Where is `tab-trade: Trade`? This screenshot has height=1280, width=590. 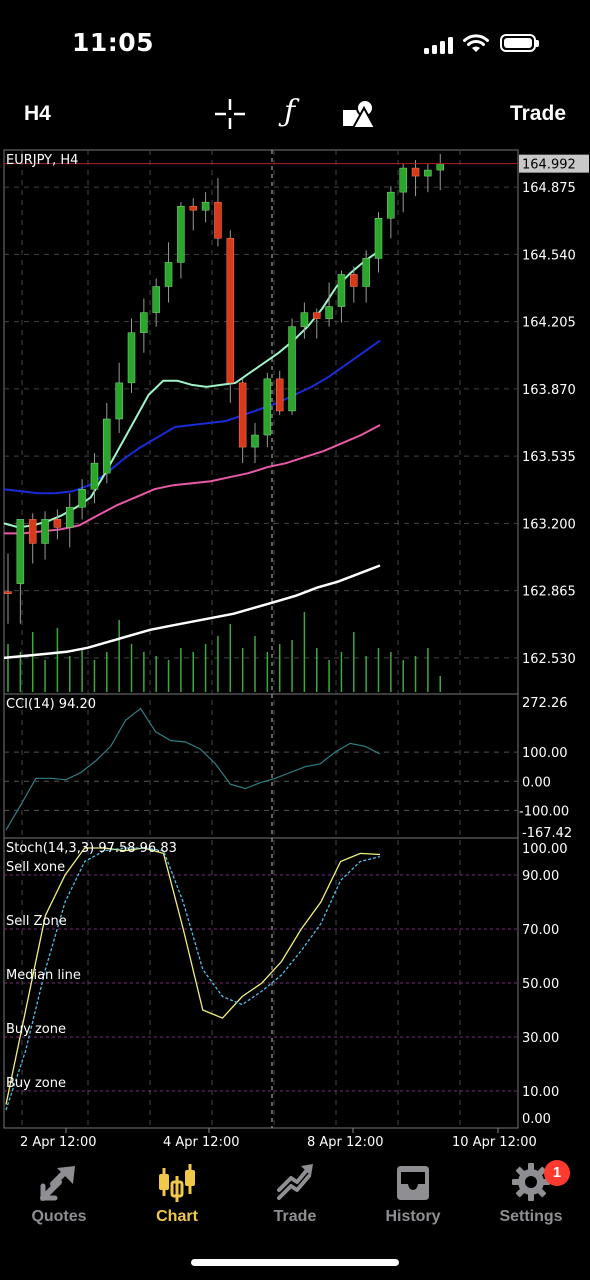
tab-trade: Trade is located at coordinates (295, 1200).